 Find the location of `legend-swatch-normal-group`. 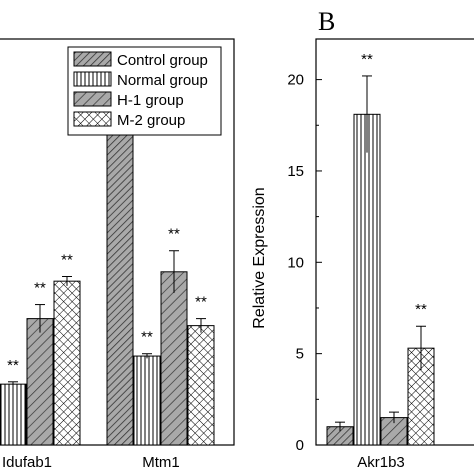

legend-swatch-normal-group is located at coordinates (92, 79).